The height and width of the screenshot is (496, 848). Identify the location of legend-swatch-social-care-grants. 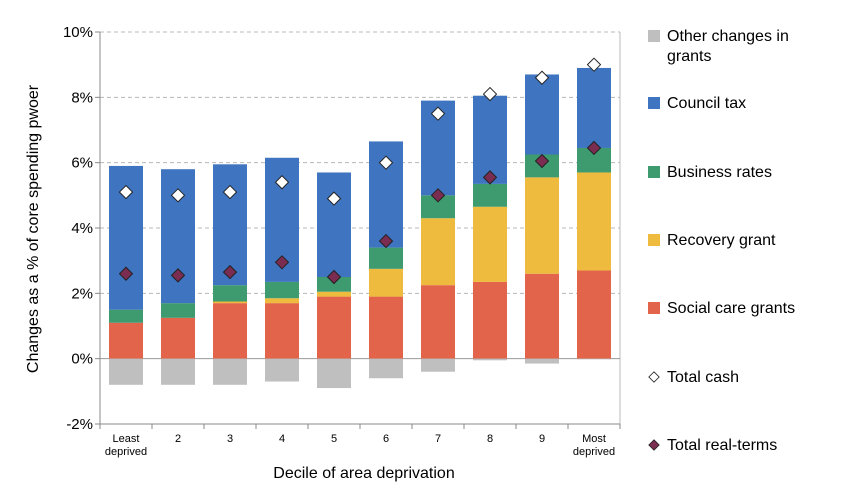
(654, 308).